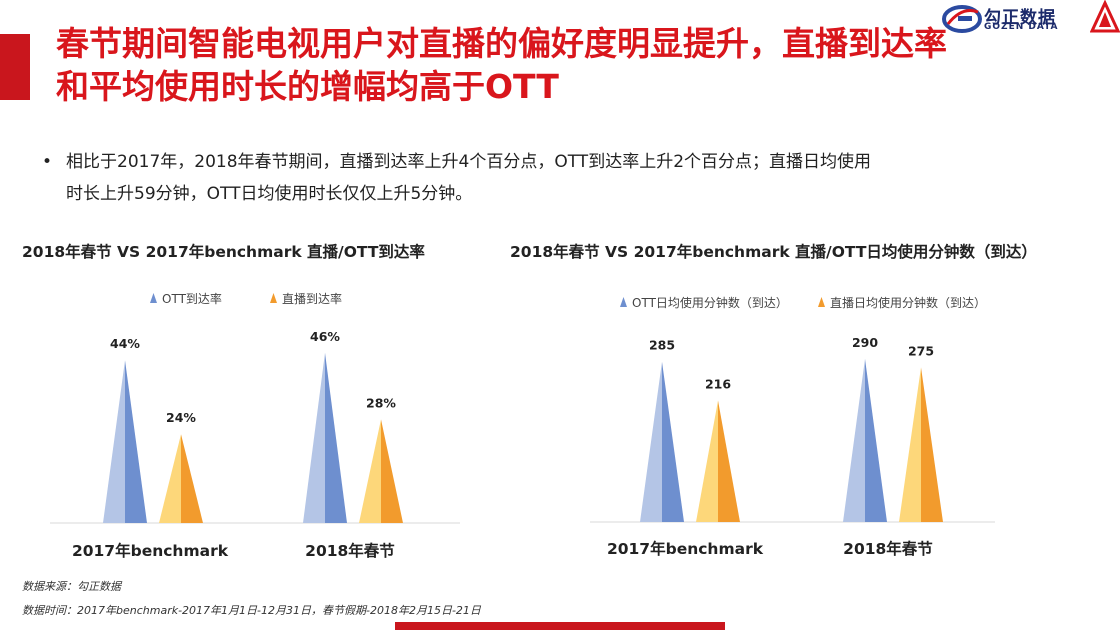 The width and height of the screenshot is (1120, 630). I want to click on logo-text-en: GOZEN DATA, so click(1021, 27).